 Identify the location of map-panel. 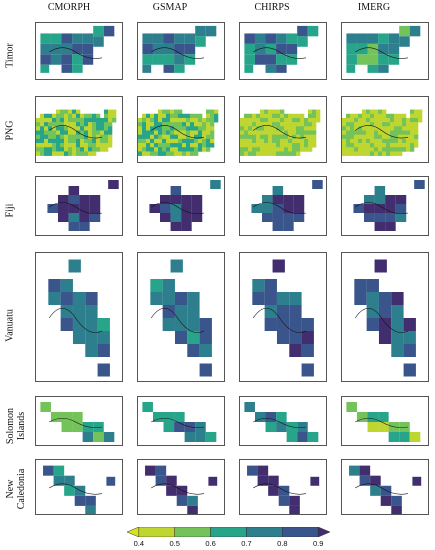
(79, 129).